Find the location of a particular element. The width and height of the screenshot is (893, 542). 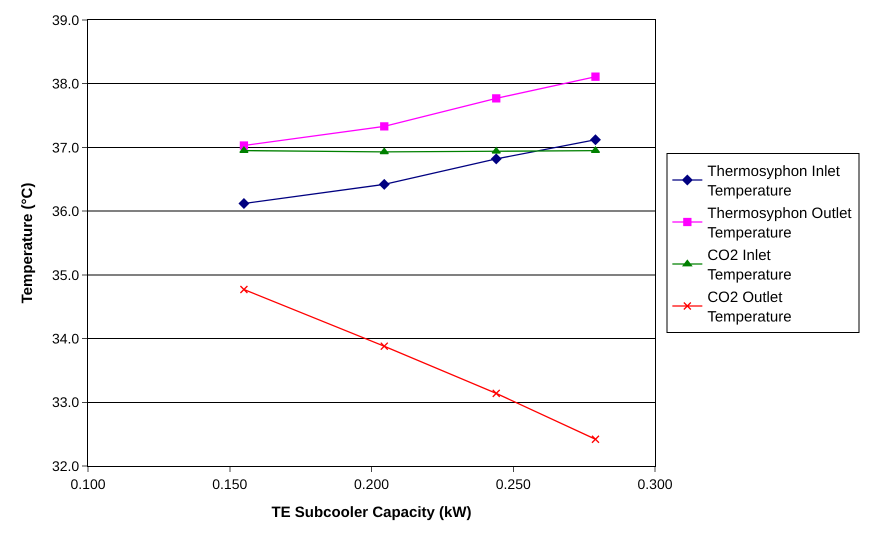

y-tick-label: 34.0 is located at coordinates (66, 338).